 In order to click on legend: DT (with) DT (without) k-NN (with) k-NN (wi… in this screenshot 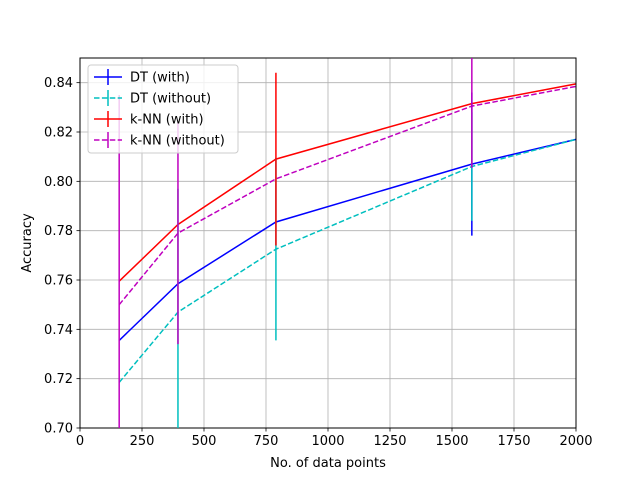, I will do `click(163, 109)`.